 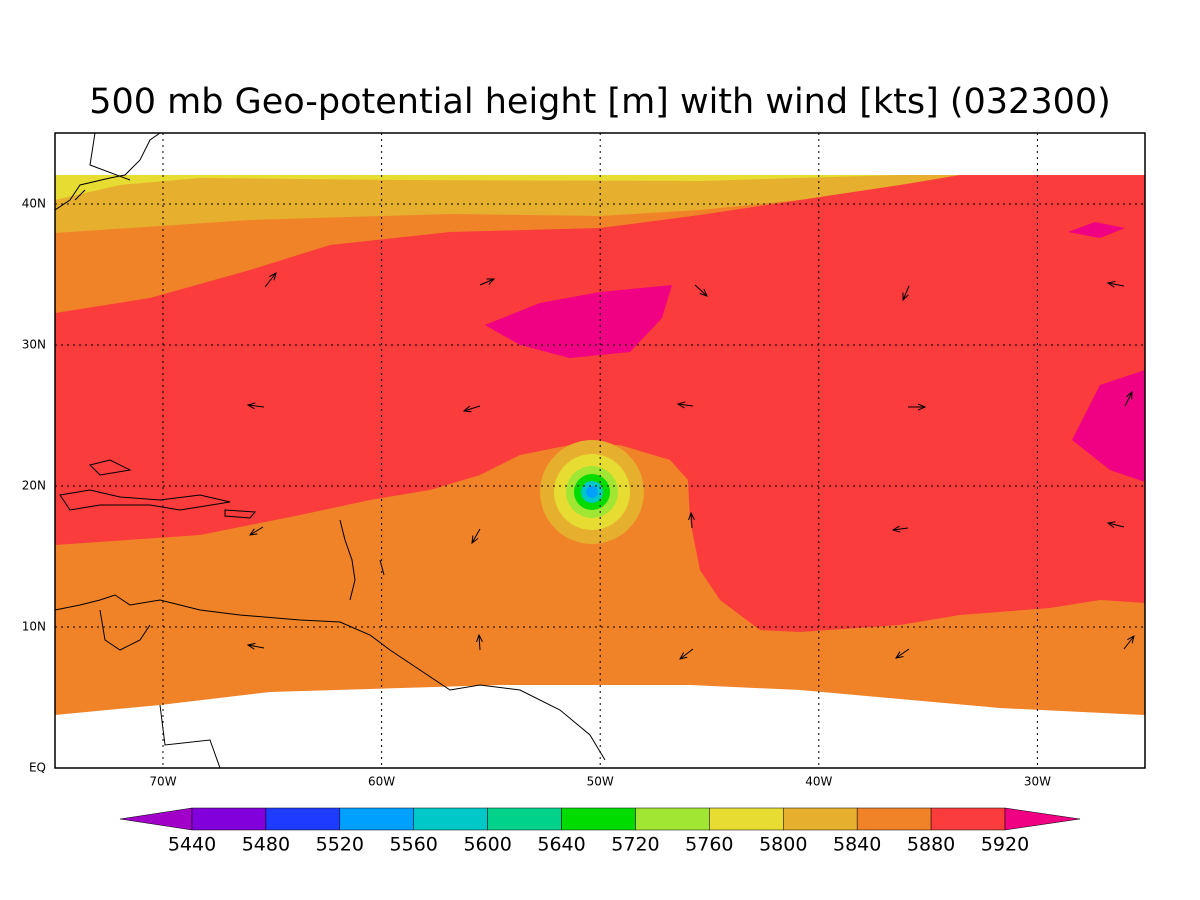 I want to click on colorbar-label: 5720, so click(x=635, y=845).